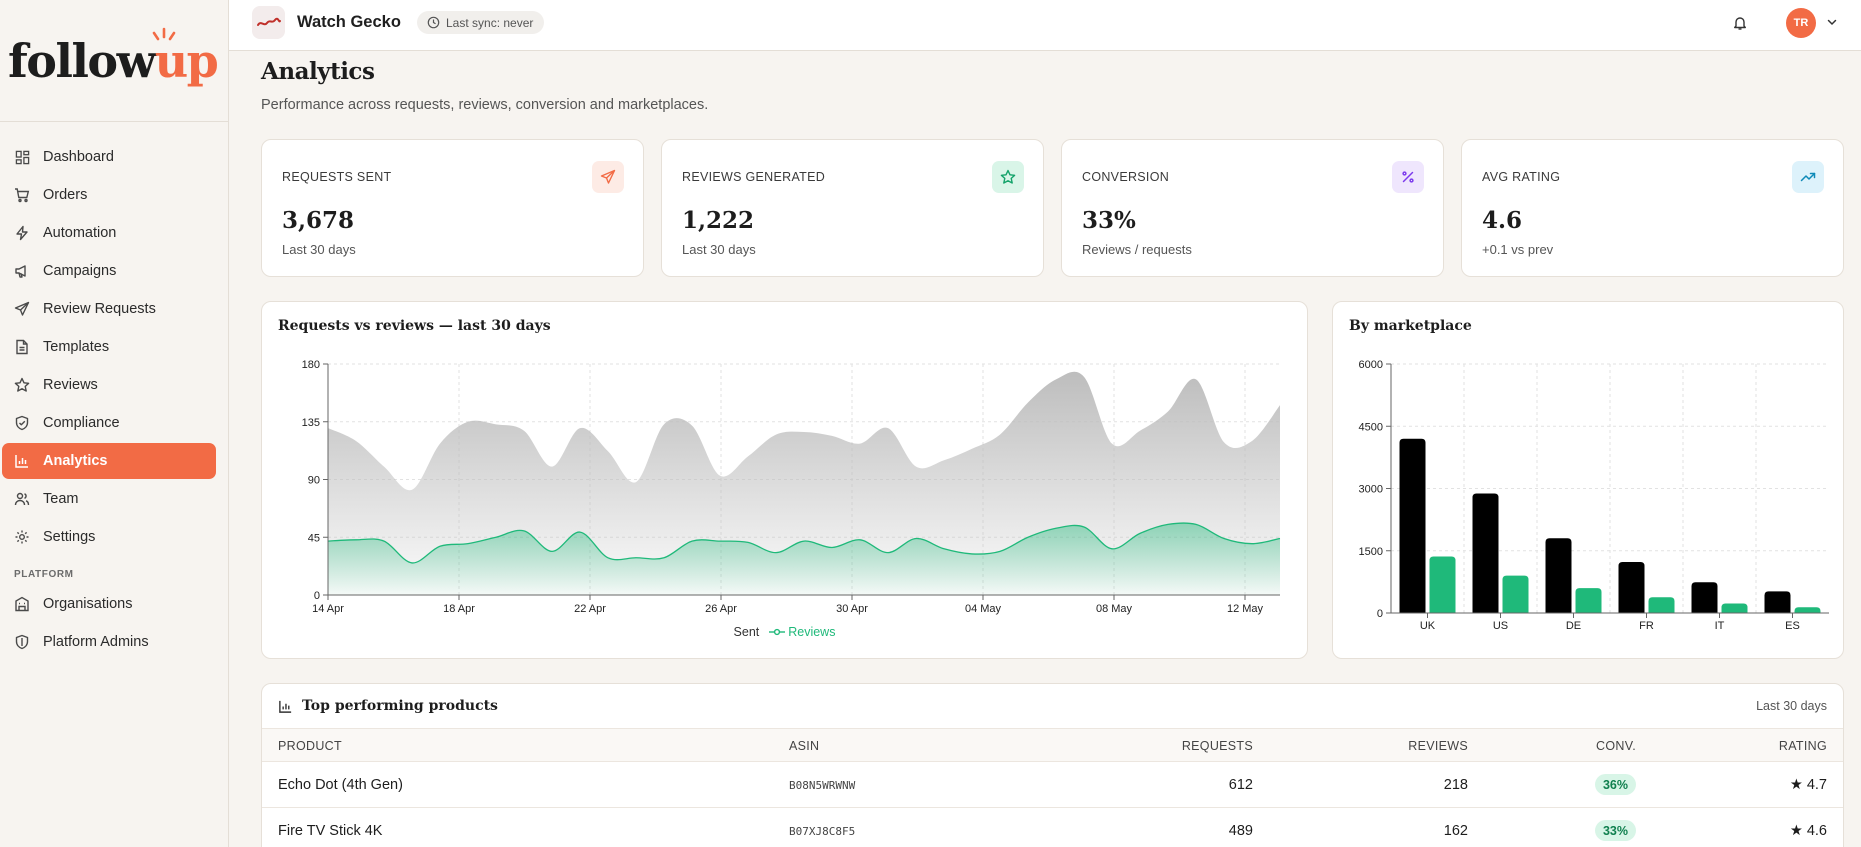  Describe the element at coordinates (400, 706) in the screenshot. I see `table-title: Top performing products` at that location.